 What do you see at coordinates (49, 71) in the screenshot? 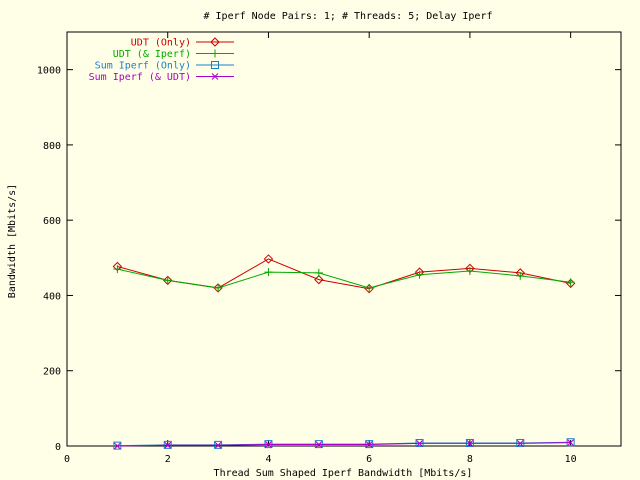
I see `y-tick-label: 1000` at bounding box center [49, 71].